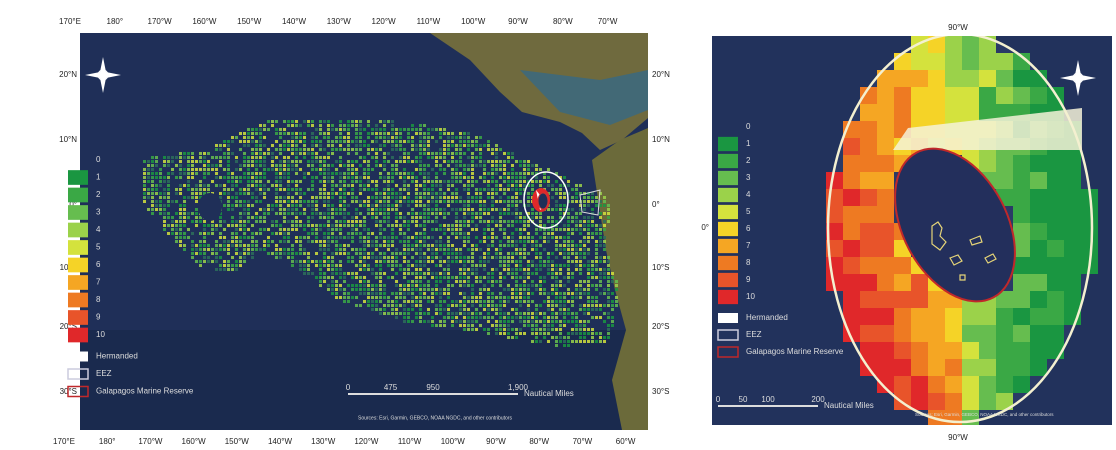  I want to click on reserve-outline, so click(543, 201).